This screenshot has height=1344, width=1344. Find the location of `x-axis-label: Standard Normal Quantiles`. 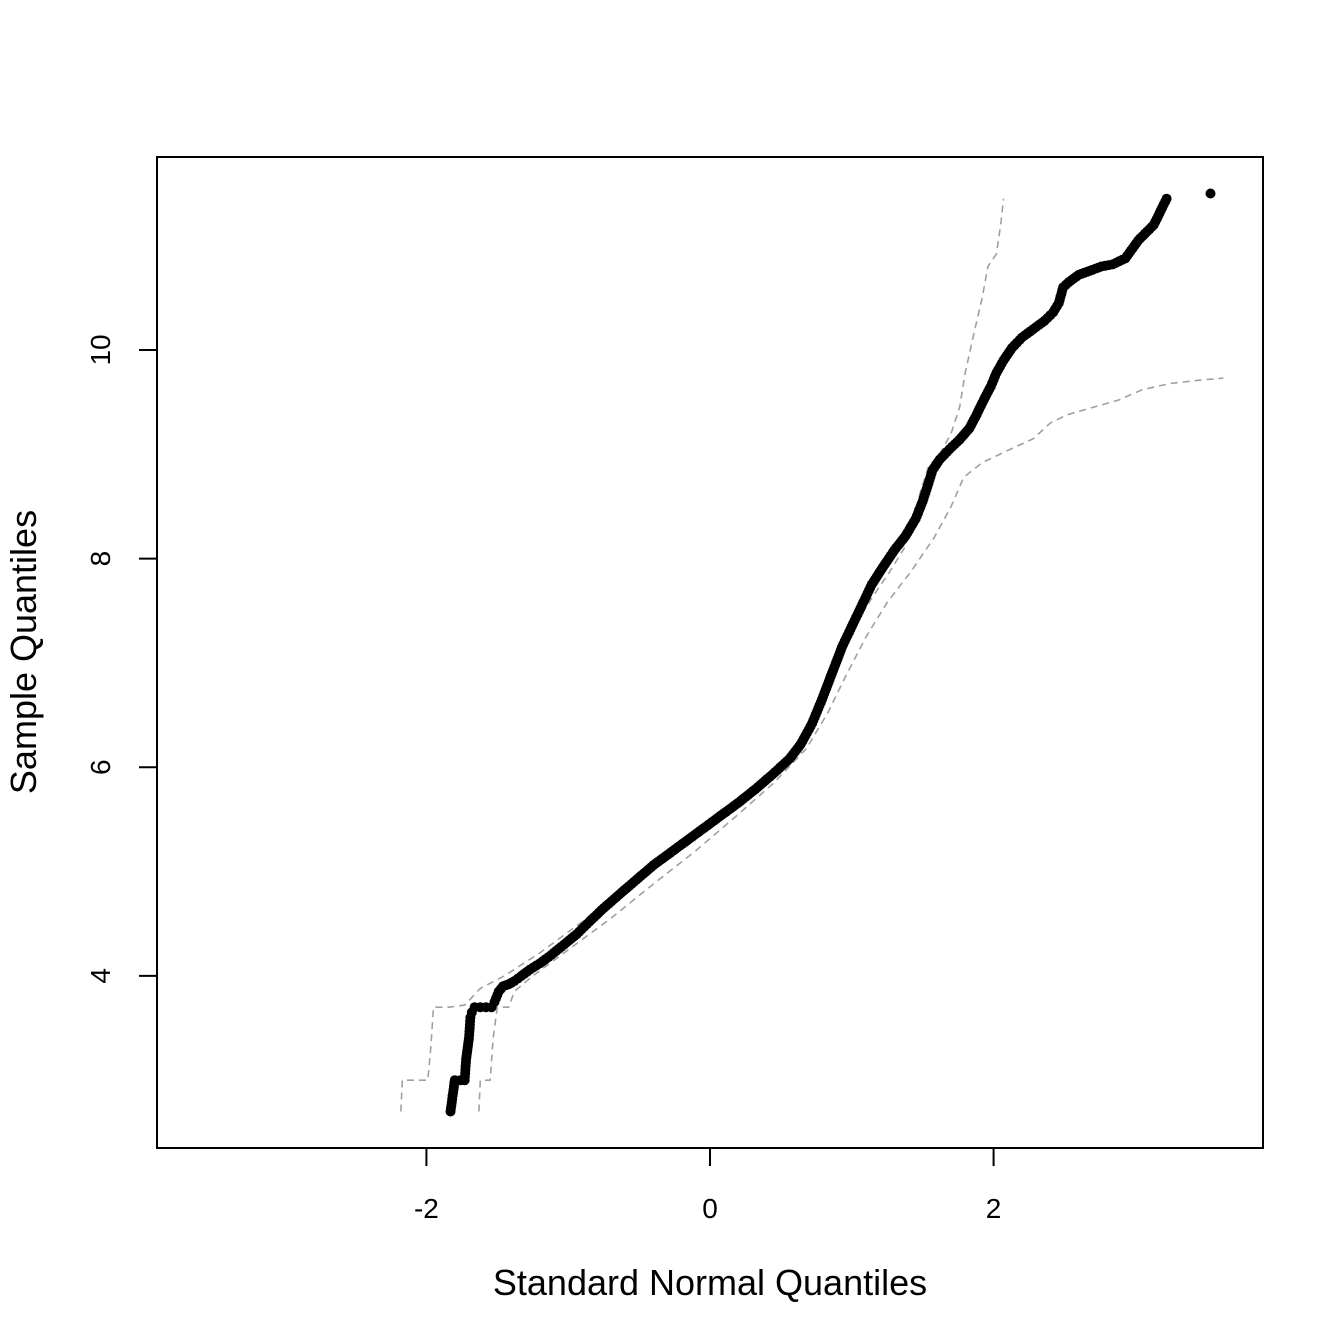

x-axis-label: Standard Normal Quantiles is located at coordinates (710, 1282).